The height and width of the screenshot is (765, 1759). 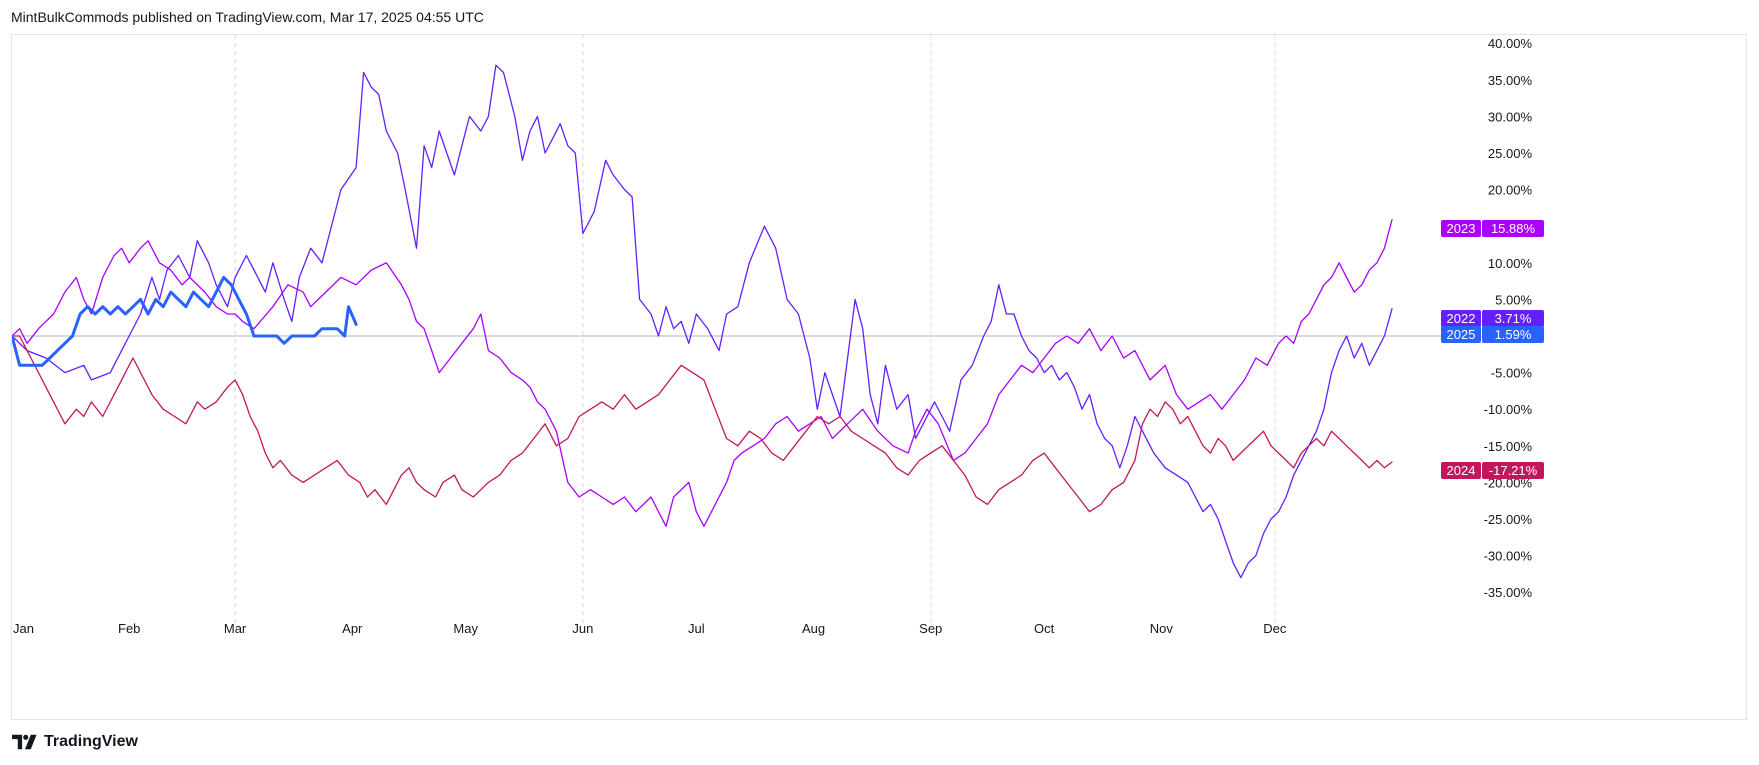 I want to click on tradingview-brand: TradingView, so click(x=75, y=742).